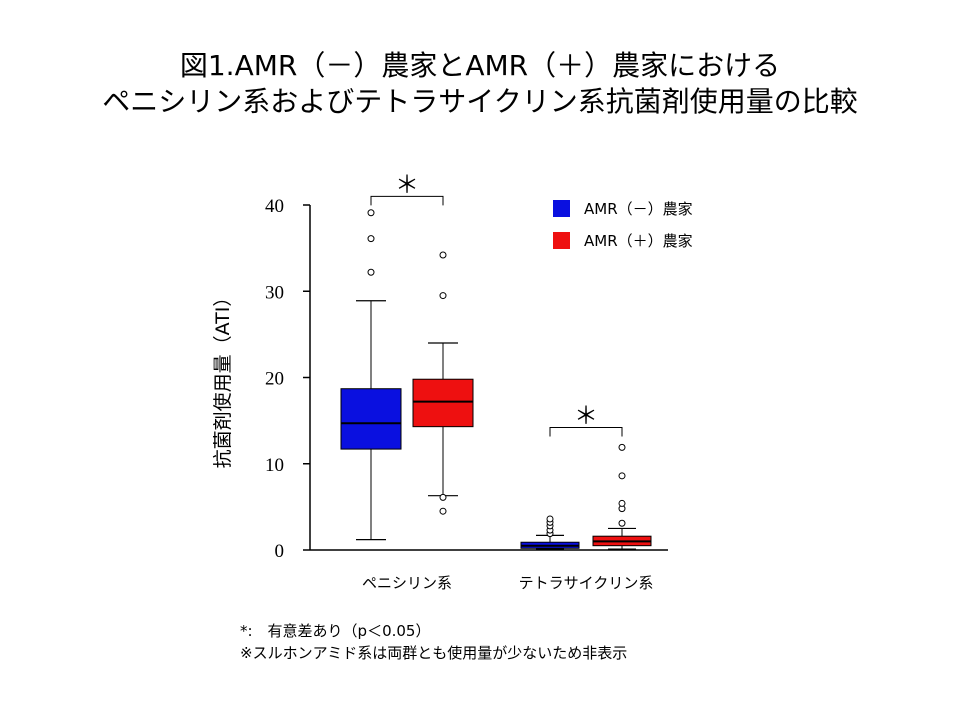 This screenshot has height=720, width=960. I want to click on box-amr-pos, so click(443, 403).